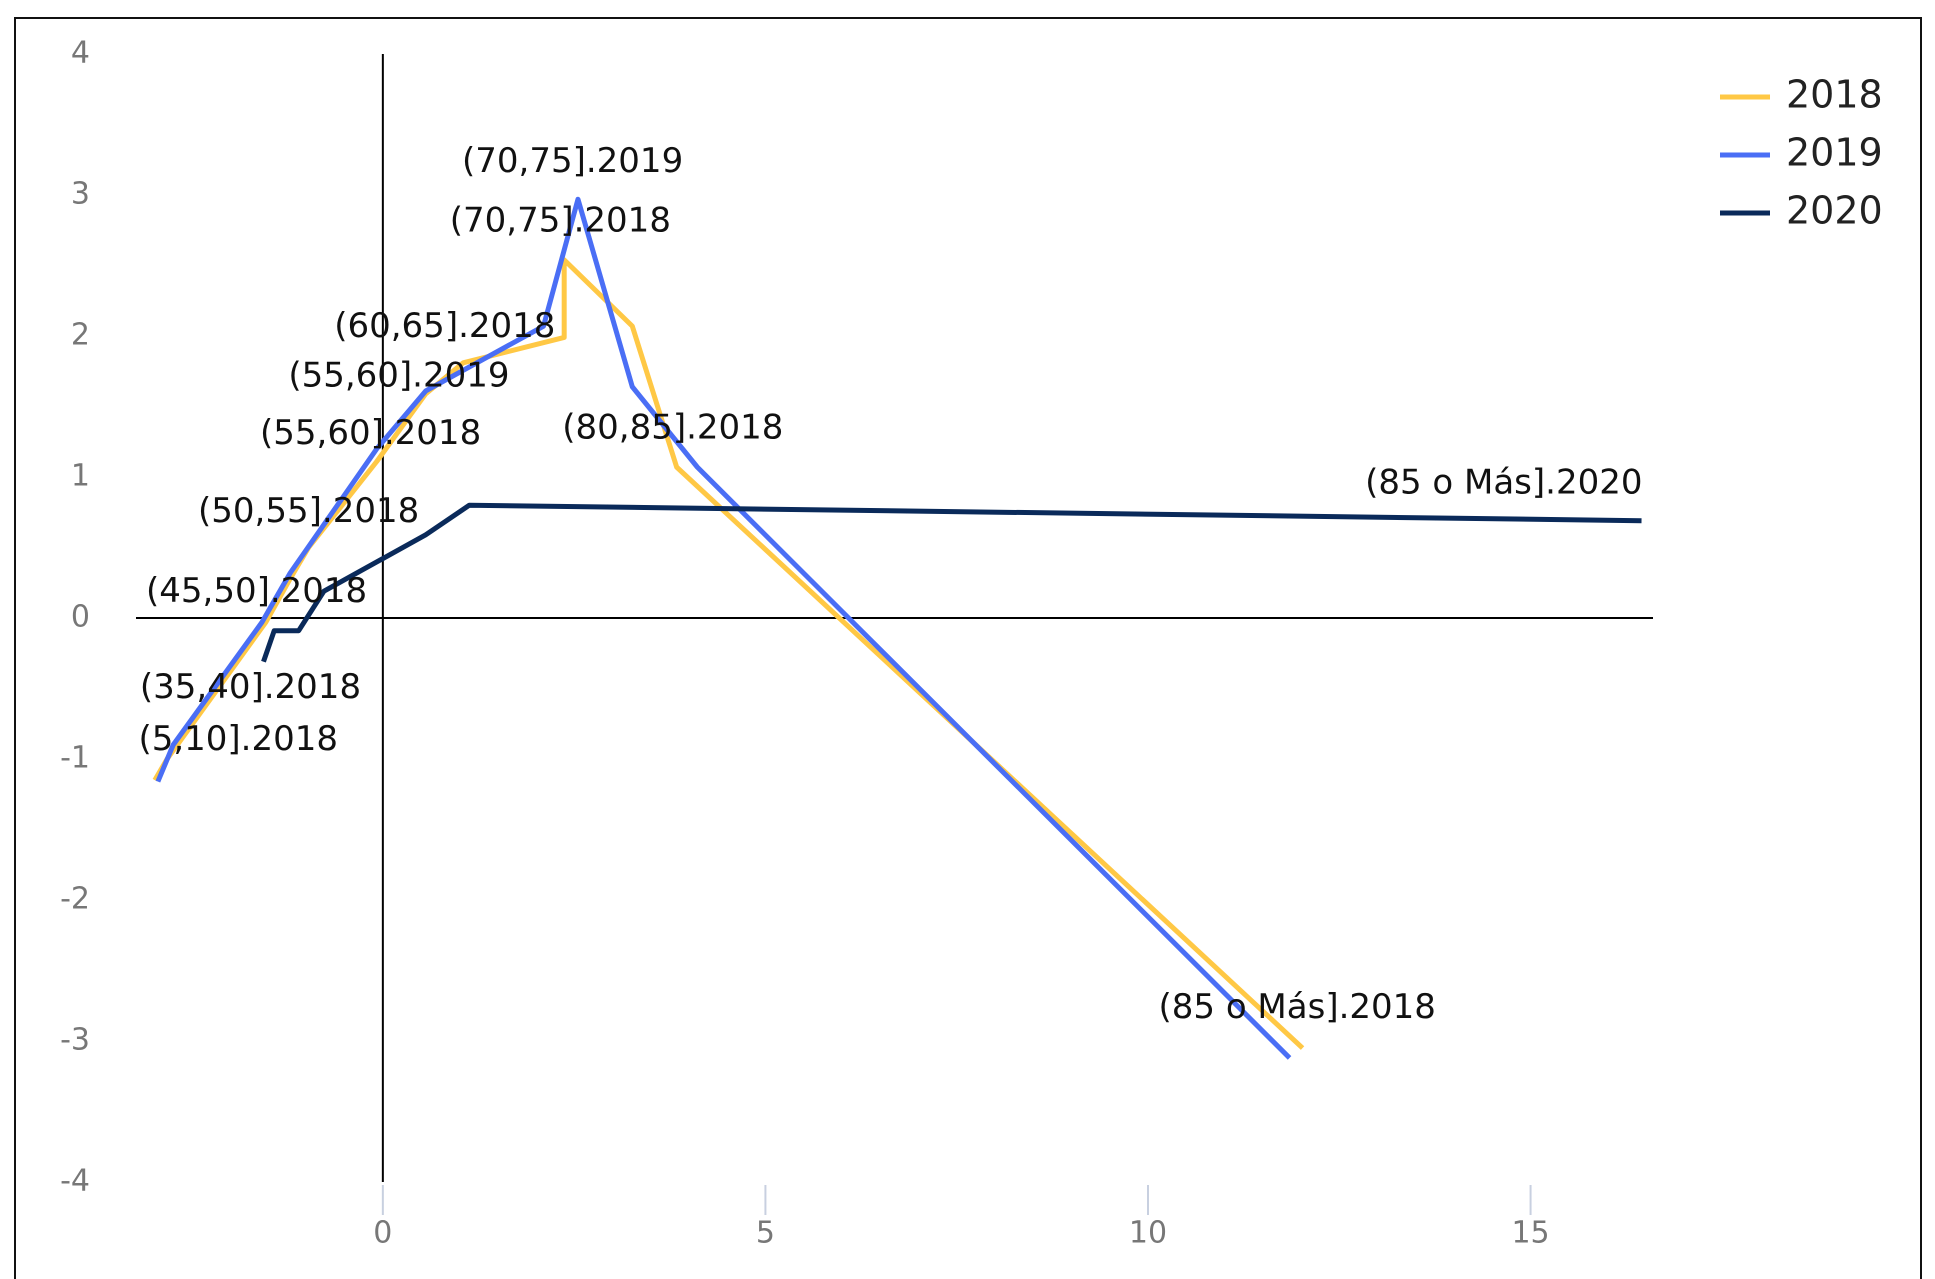 The width and height of the screenshot is (1935, 1279). I want to click on annotation: (55,60].2019, so click(398, 375).